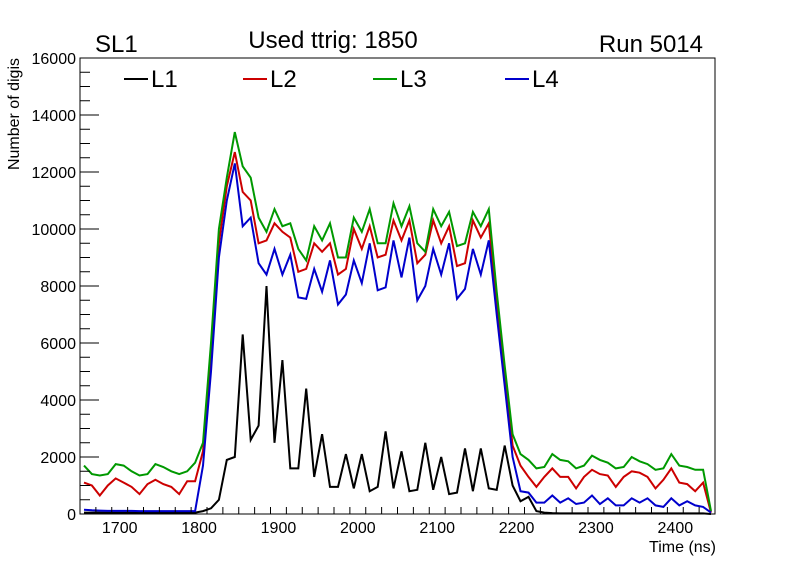 The image size is (796, 572). What do you see at coordinates (58, 401) in the screenshot?
I see `y-tick-label: 4000` at bounding box center [58, 401].